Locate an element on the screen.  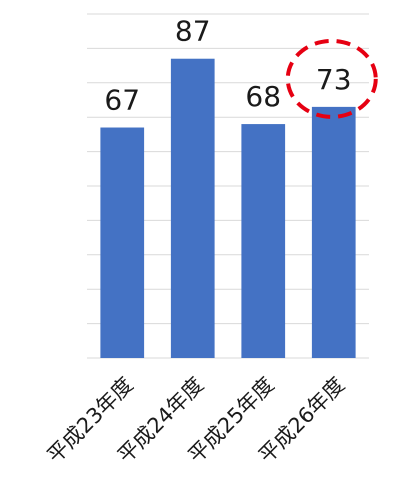
data-label-1: 67 is located at coordinates (122, 100).